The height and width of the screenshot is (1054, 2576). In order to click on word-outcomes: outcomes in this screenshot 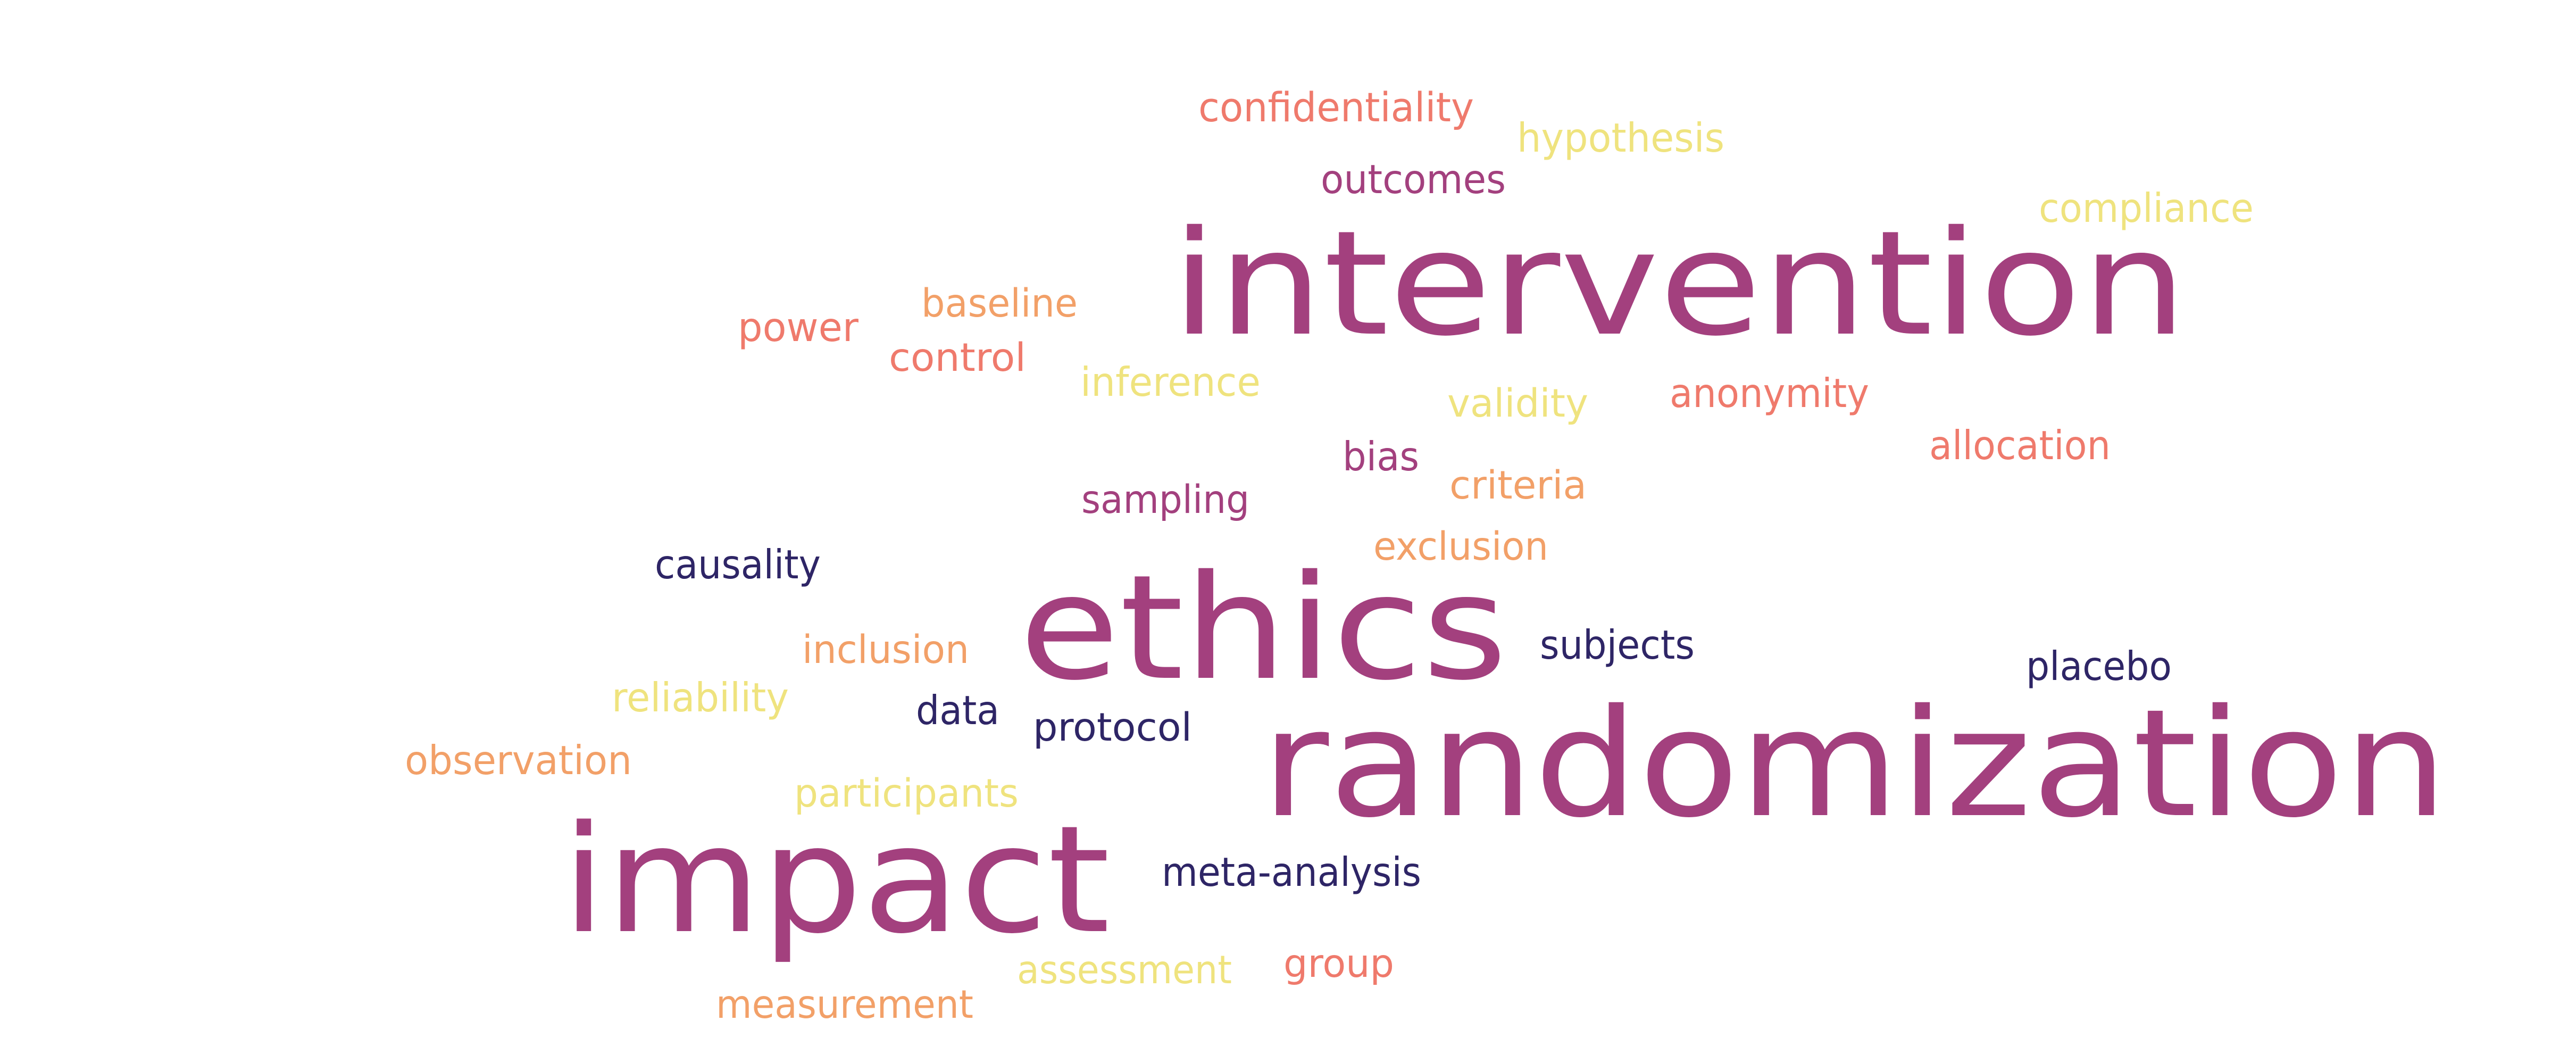, I will do `click(1413, 179)`.